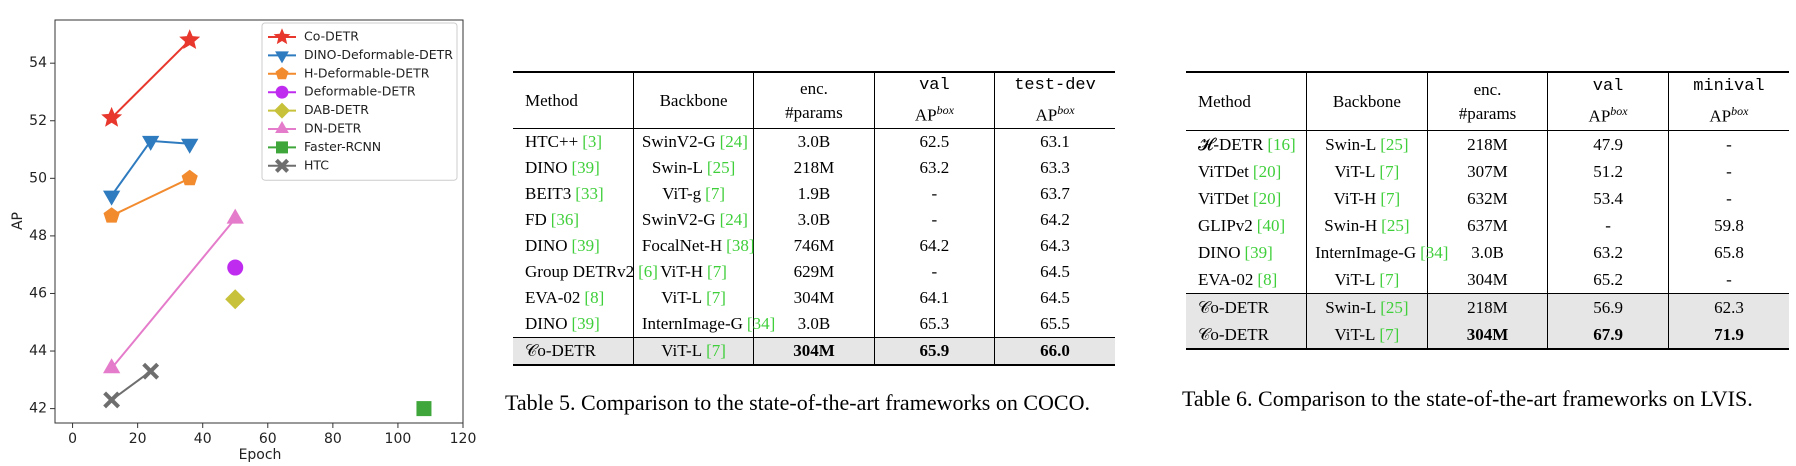  I want to click on header-cell: enc. #params, so click(814, 100).